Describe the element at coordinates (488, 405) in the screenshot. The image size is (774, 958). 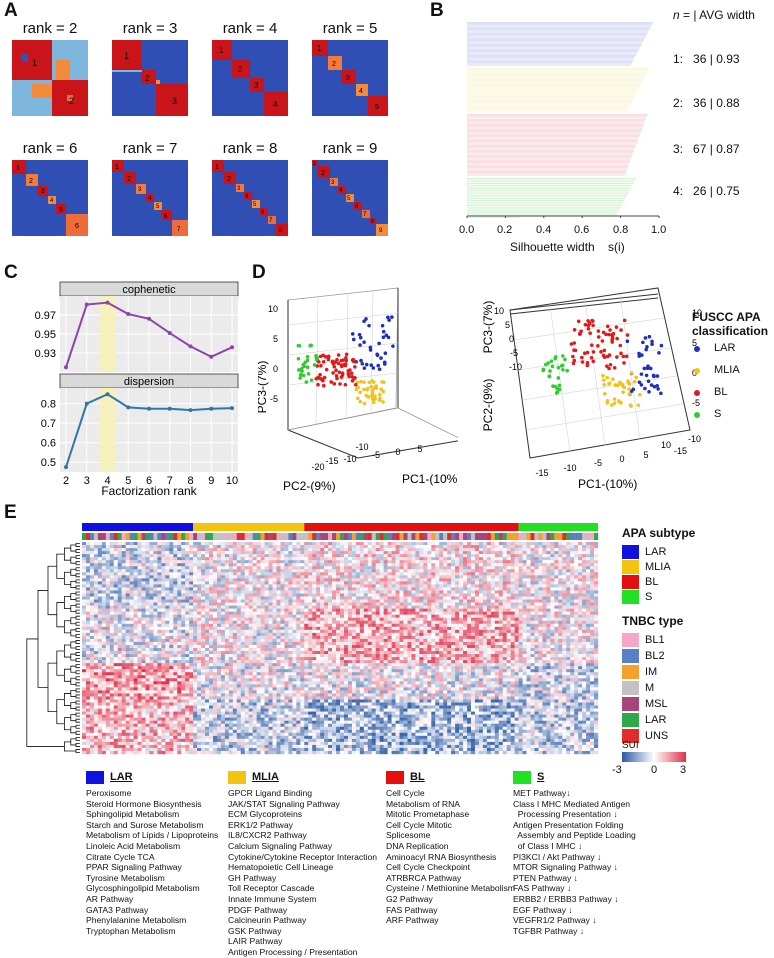
I see `pca-right-ylabel: PC2-(9%)` at that location.